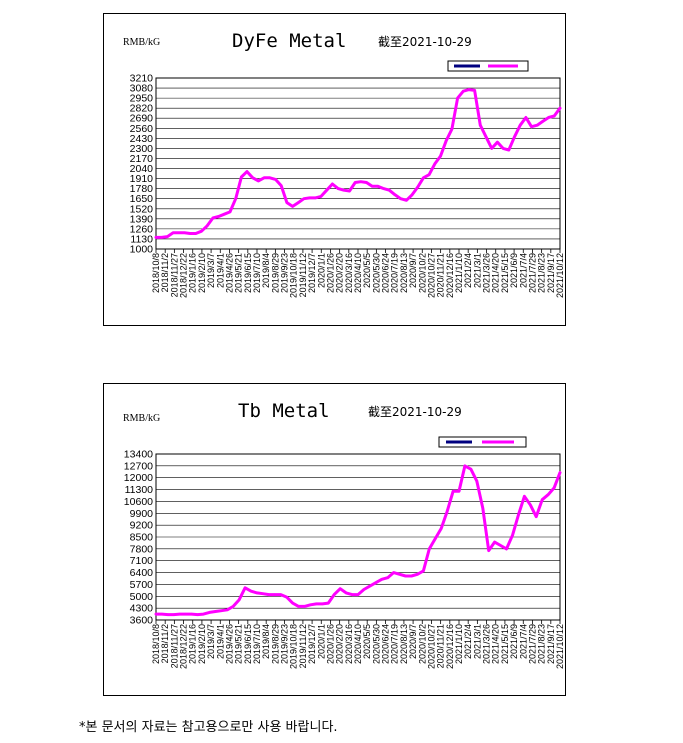 The height and width of the screenshot is (743, 683). I want to click on tb-x-tick-label: 2020/12/16, so click(450, 646).